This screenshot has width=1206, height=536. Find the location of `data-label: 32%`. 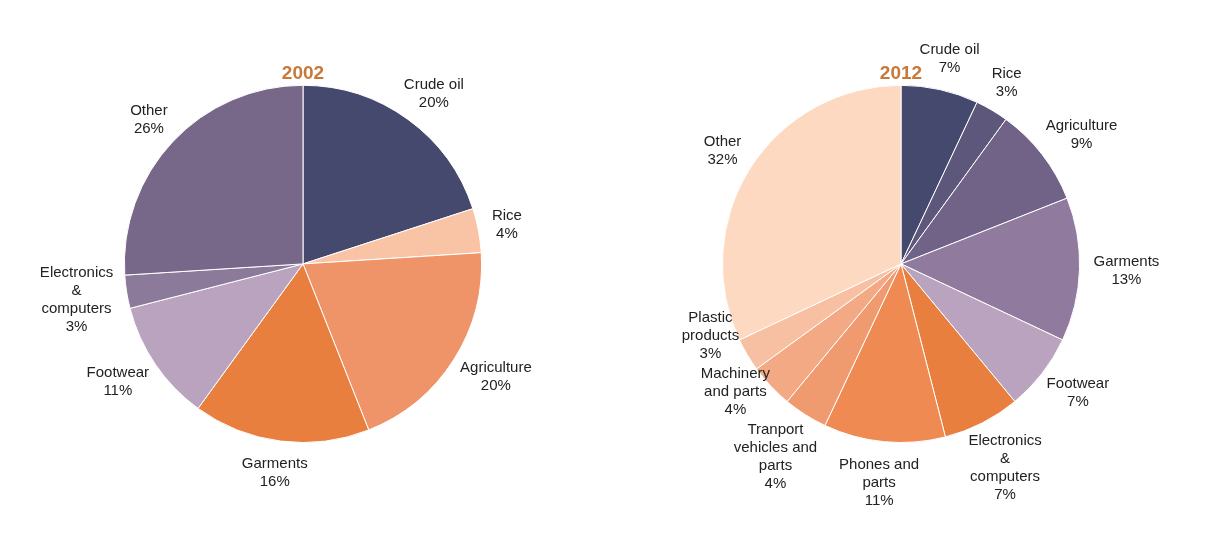

data-label: 32% is located at coordinates (722, 159).